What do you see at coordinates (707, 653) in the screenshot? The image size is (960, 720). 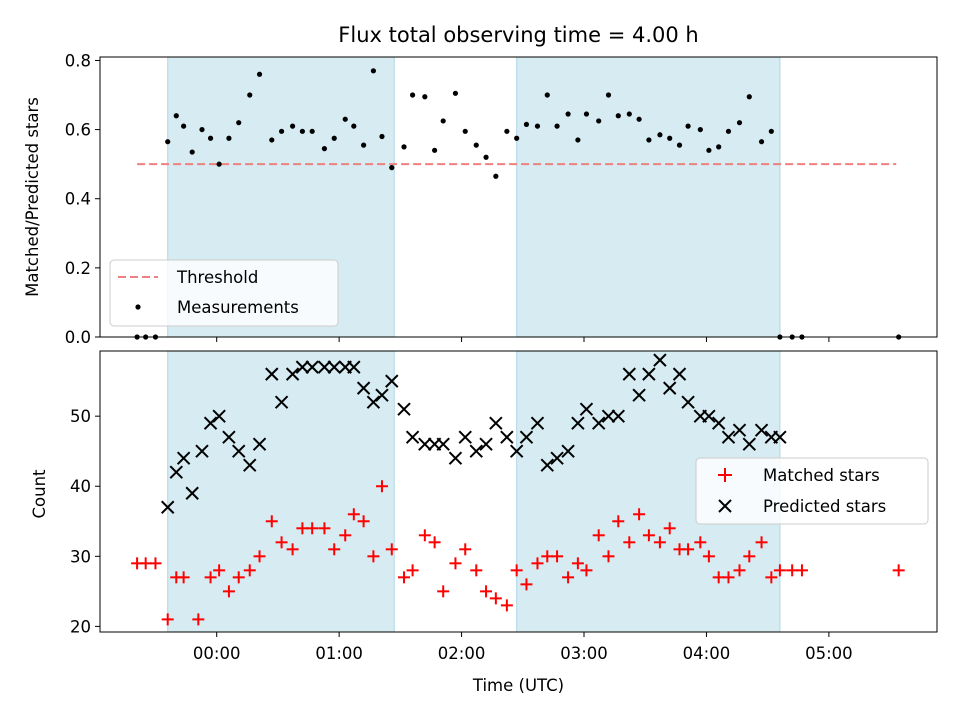 I see `bottom-xtick-label: 04:00` at bounding box center [707, 653].